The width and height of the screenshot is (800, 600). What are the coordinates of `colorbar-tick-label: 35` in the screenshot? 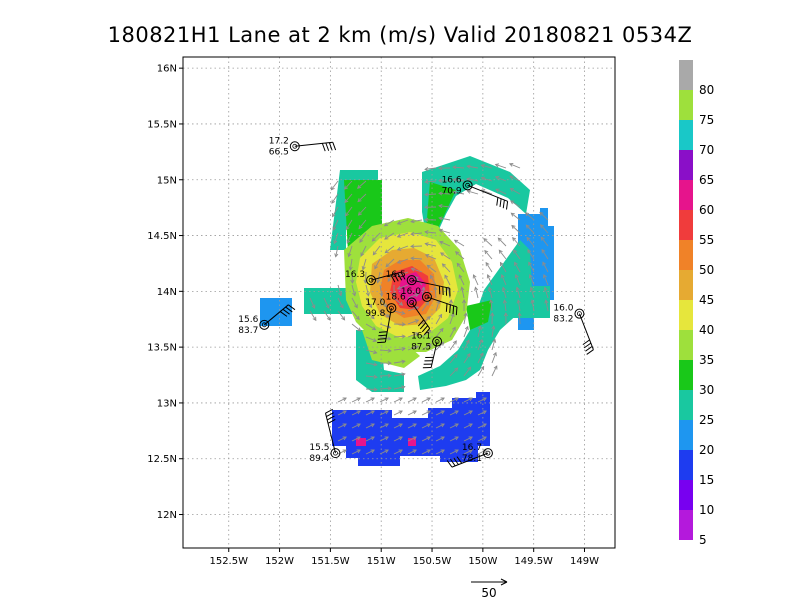 It's located at (706, 360).